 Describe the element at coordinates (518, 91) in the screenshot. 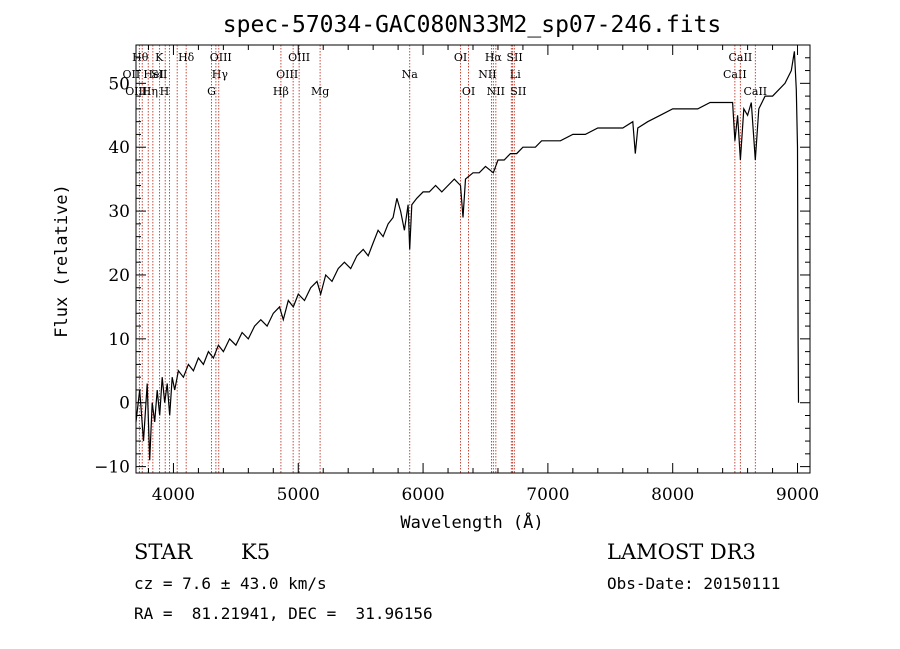

I see `spectral-line-label-24: SII` at that location.